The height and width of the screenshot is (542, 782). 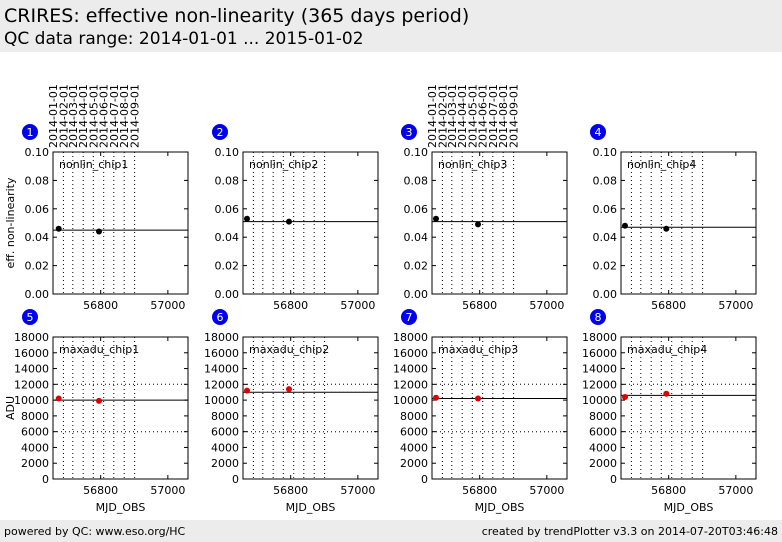 I want to click on panel-number: 7, so click(x=409, y=317).